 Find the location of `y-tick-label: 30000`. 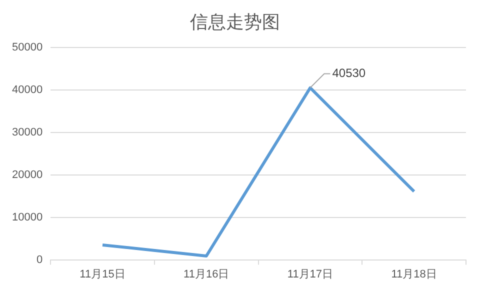

y-tick-label: 30000 is located at coordinates (27, 132).